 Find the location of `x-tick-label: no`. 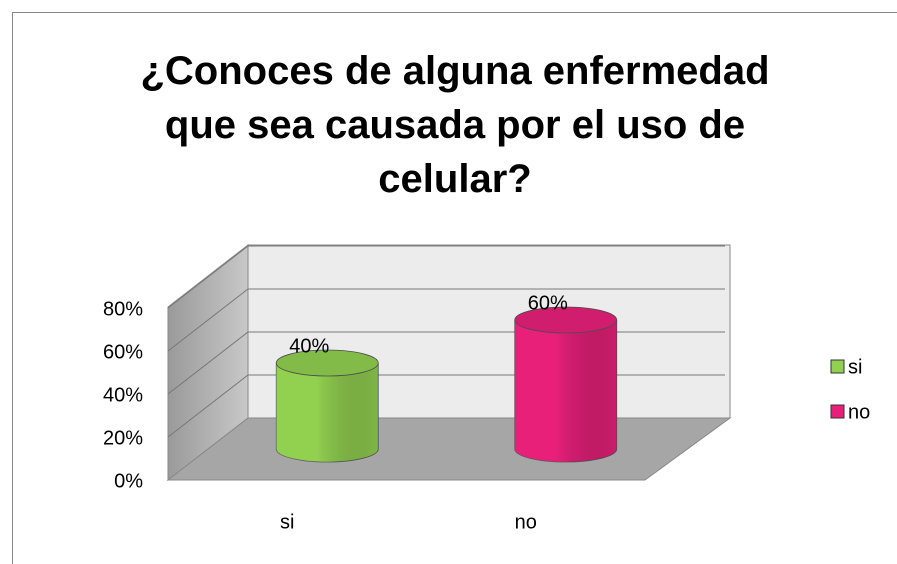

x-tick-label: no is located at coordinates (526, 522).